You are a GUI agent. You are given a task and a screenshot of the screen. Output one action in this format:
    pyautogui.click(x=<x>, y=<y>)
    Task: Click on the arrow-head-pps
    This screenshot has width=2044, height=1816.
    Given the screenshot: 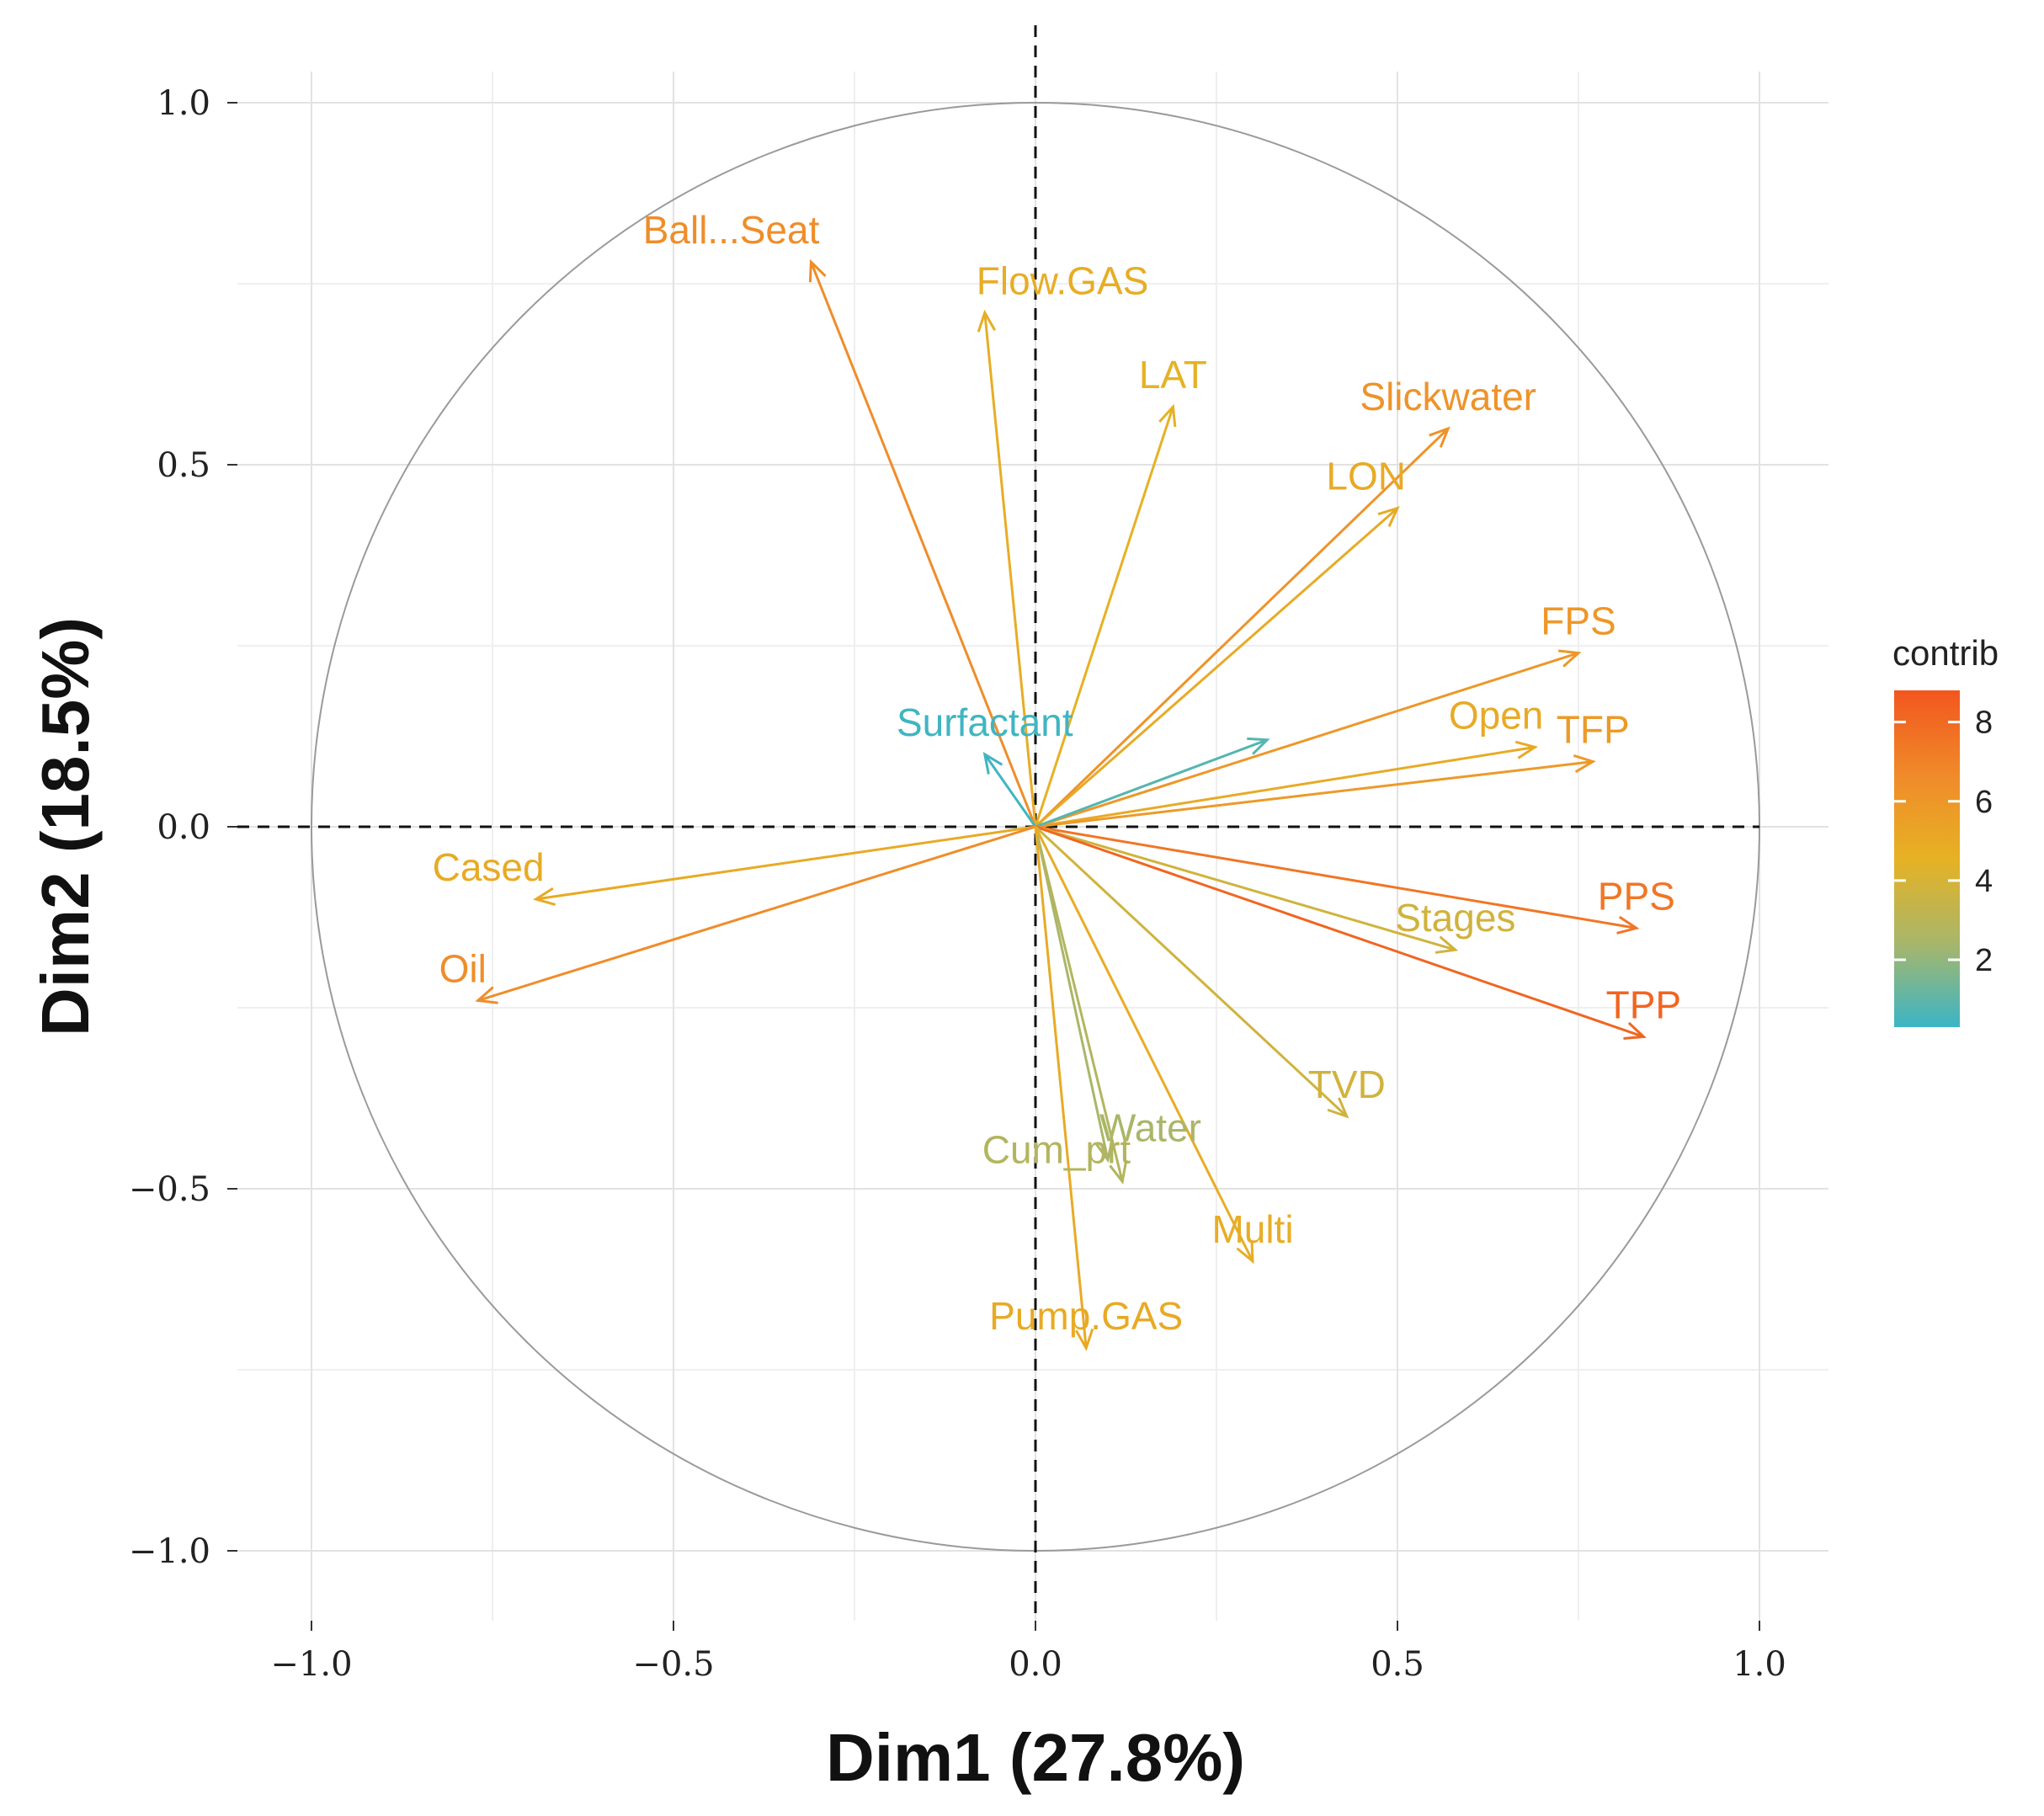 What is the action you would take?
    pyautogui.click(x=1628, y=925)
    